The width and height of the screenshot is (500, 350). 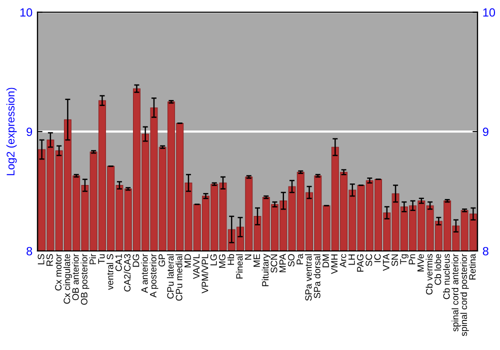 What do you see at coordinates (308, 277) in the screenshot?
I see `x-tick-label: SPa ventral` at bounding box center [308, 277].